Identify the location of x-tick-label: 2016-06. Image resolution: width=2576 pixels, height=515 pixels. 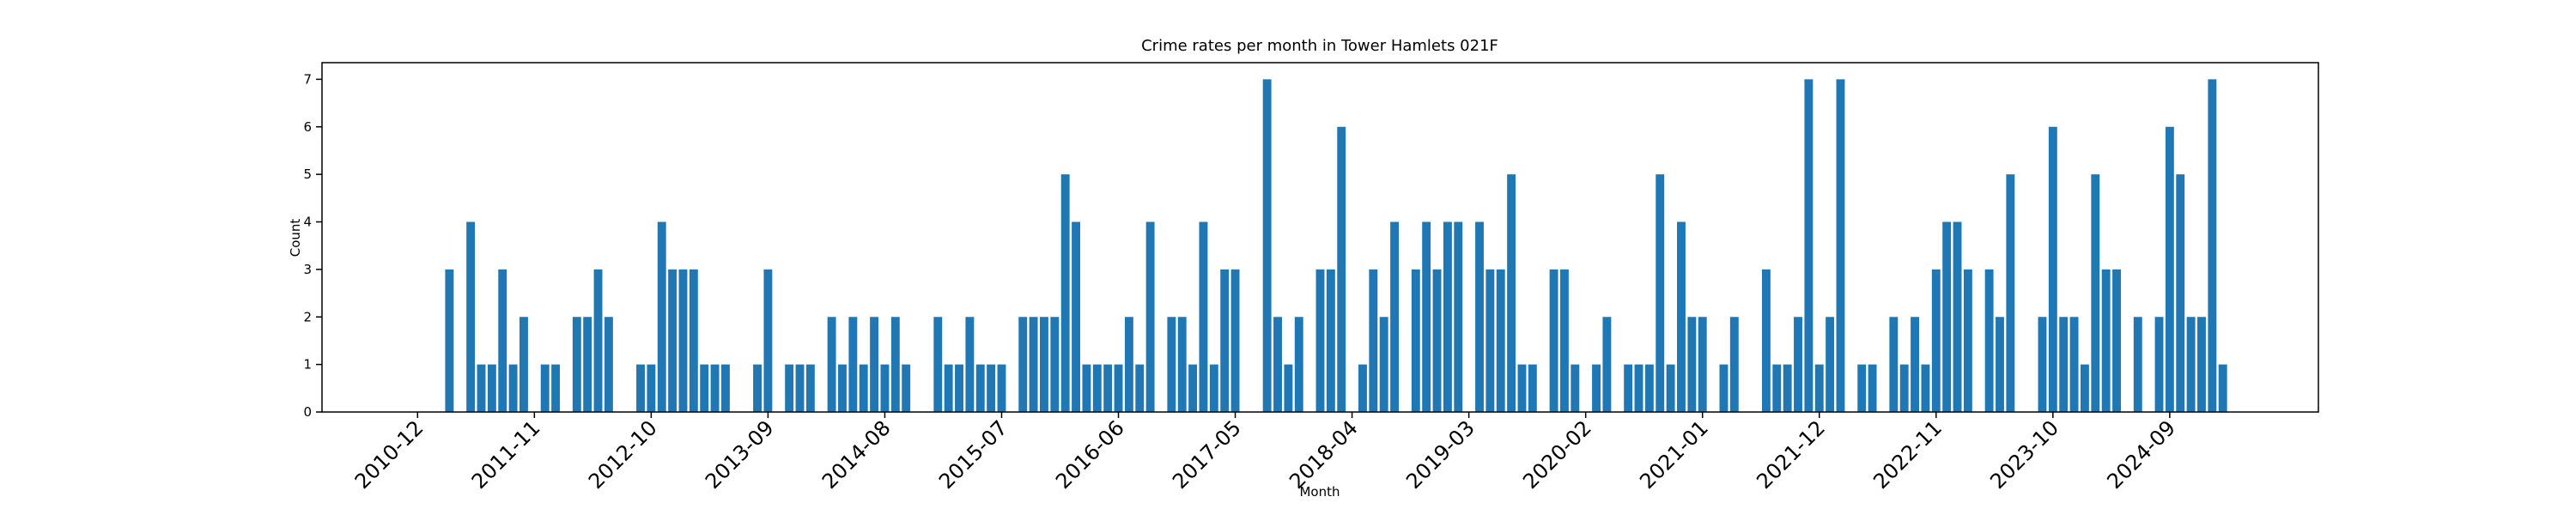
(1090, 454).